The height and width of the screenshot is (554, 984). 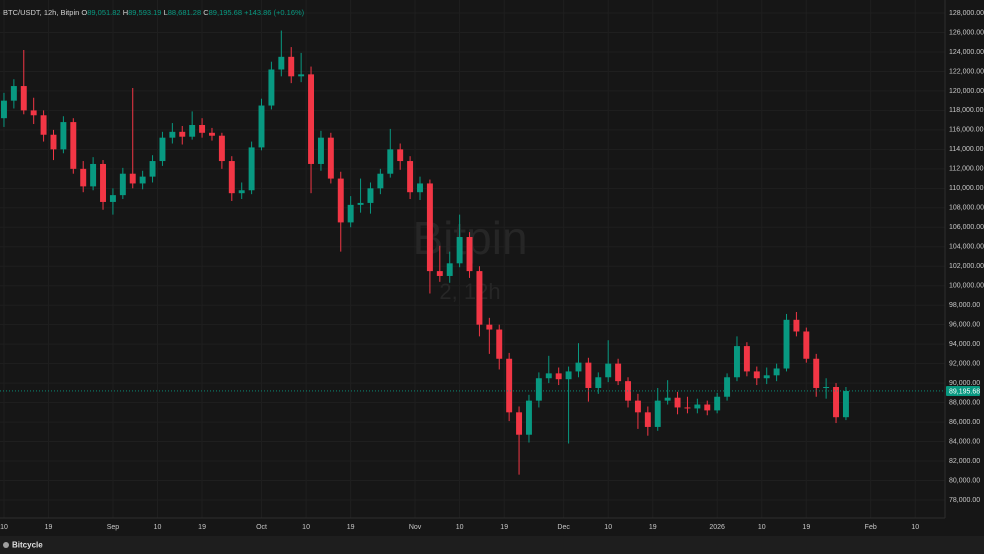 What do you see at coordinates (206, 12) in the screenshot?
I see `legend-key: C` at bounding box center [206, 12].